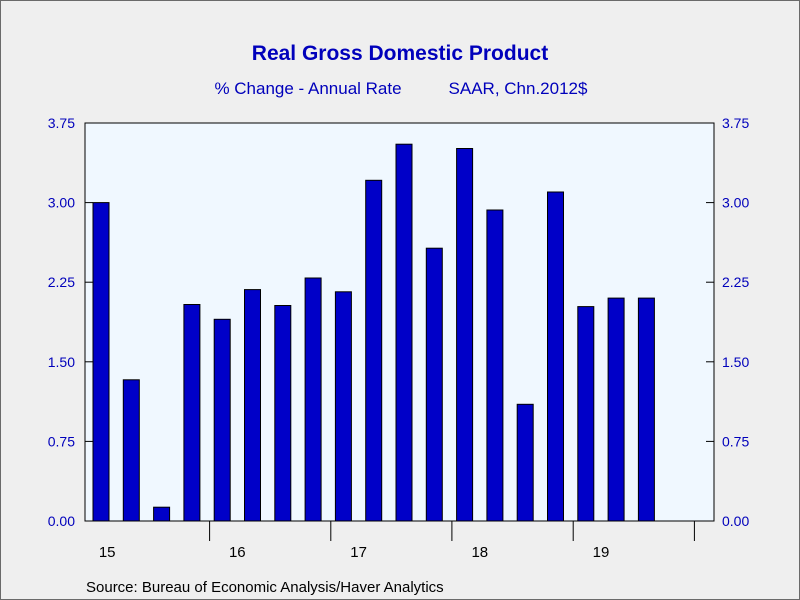 The width and height of the screenshot is (800, 600). What do you see at coordinates (222, 420) in the screenshot?
I see `bar-16Q1` at bounding box center [222, 420].